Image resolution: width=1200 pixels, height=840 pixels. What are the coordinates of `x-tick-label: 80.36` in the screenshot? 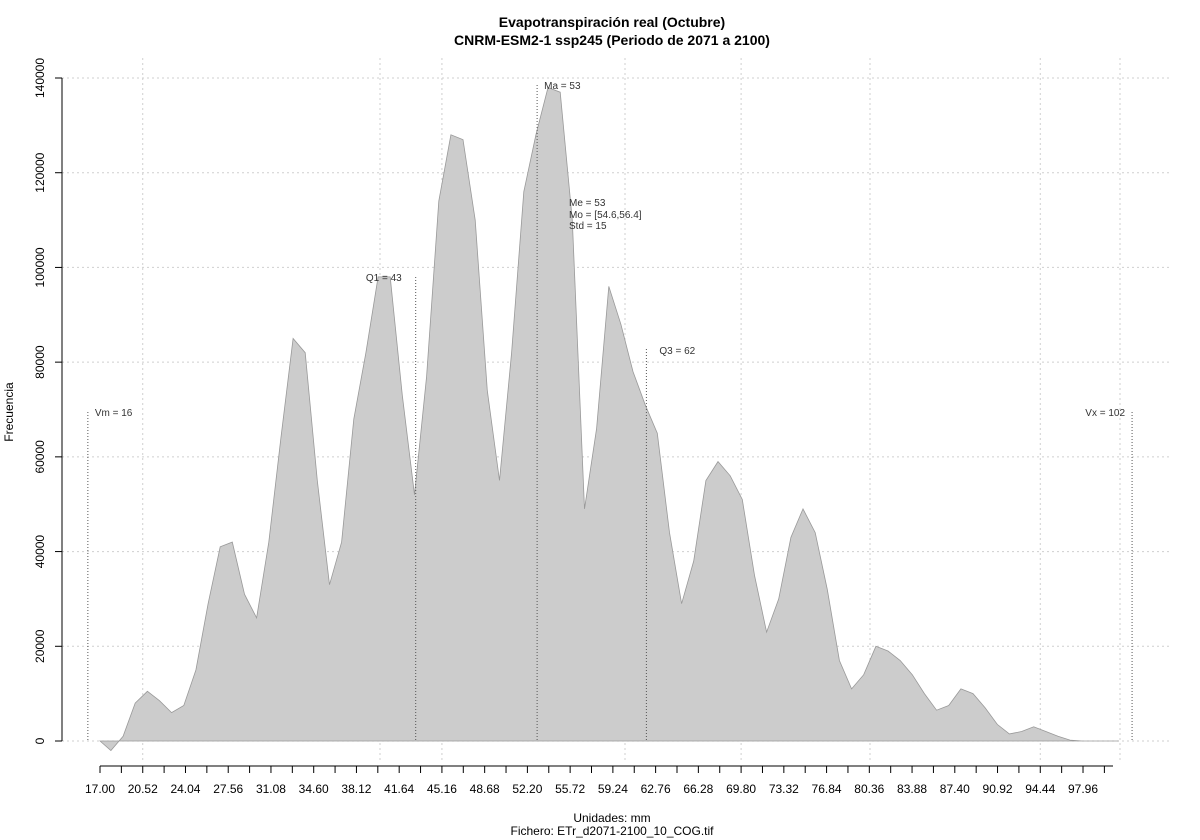 It's located at (869, 789).